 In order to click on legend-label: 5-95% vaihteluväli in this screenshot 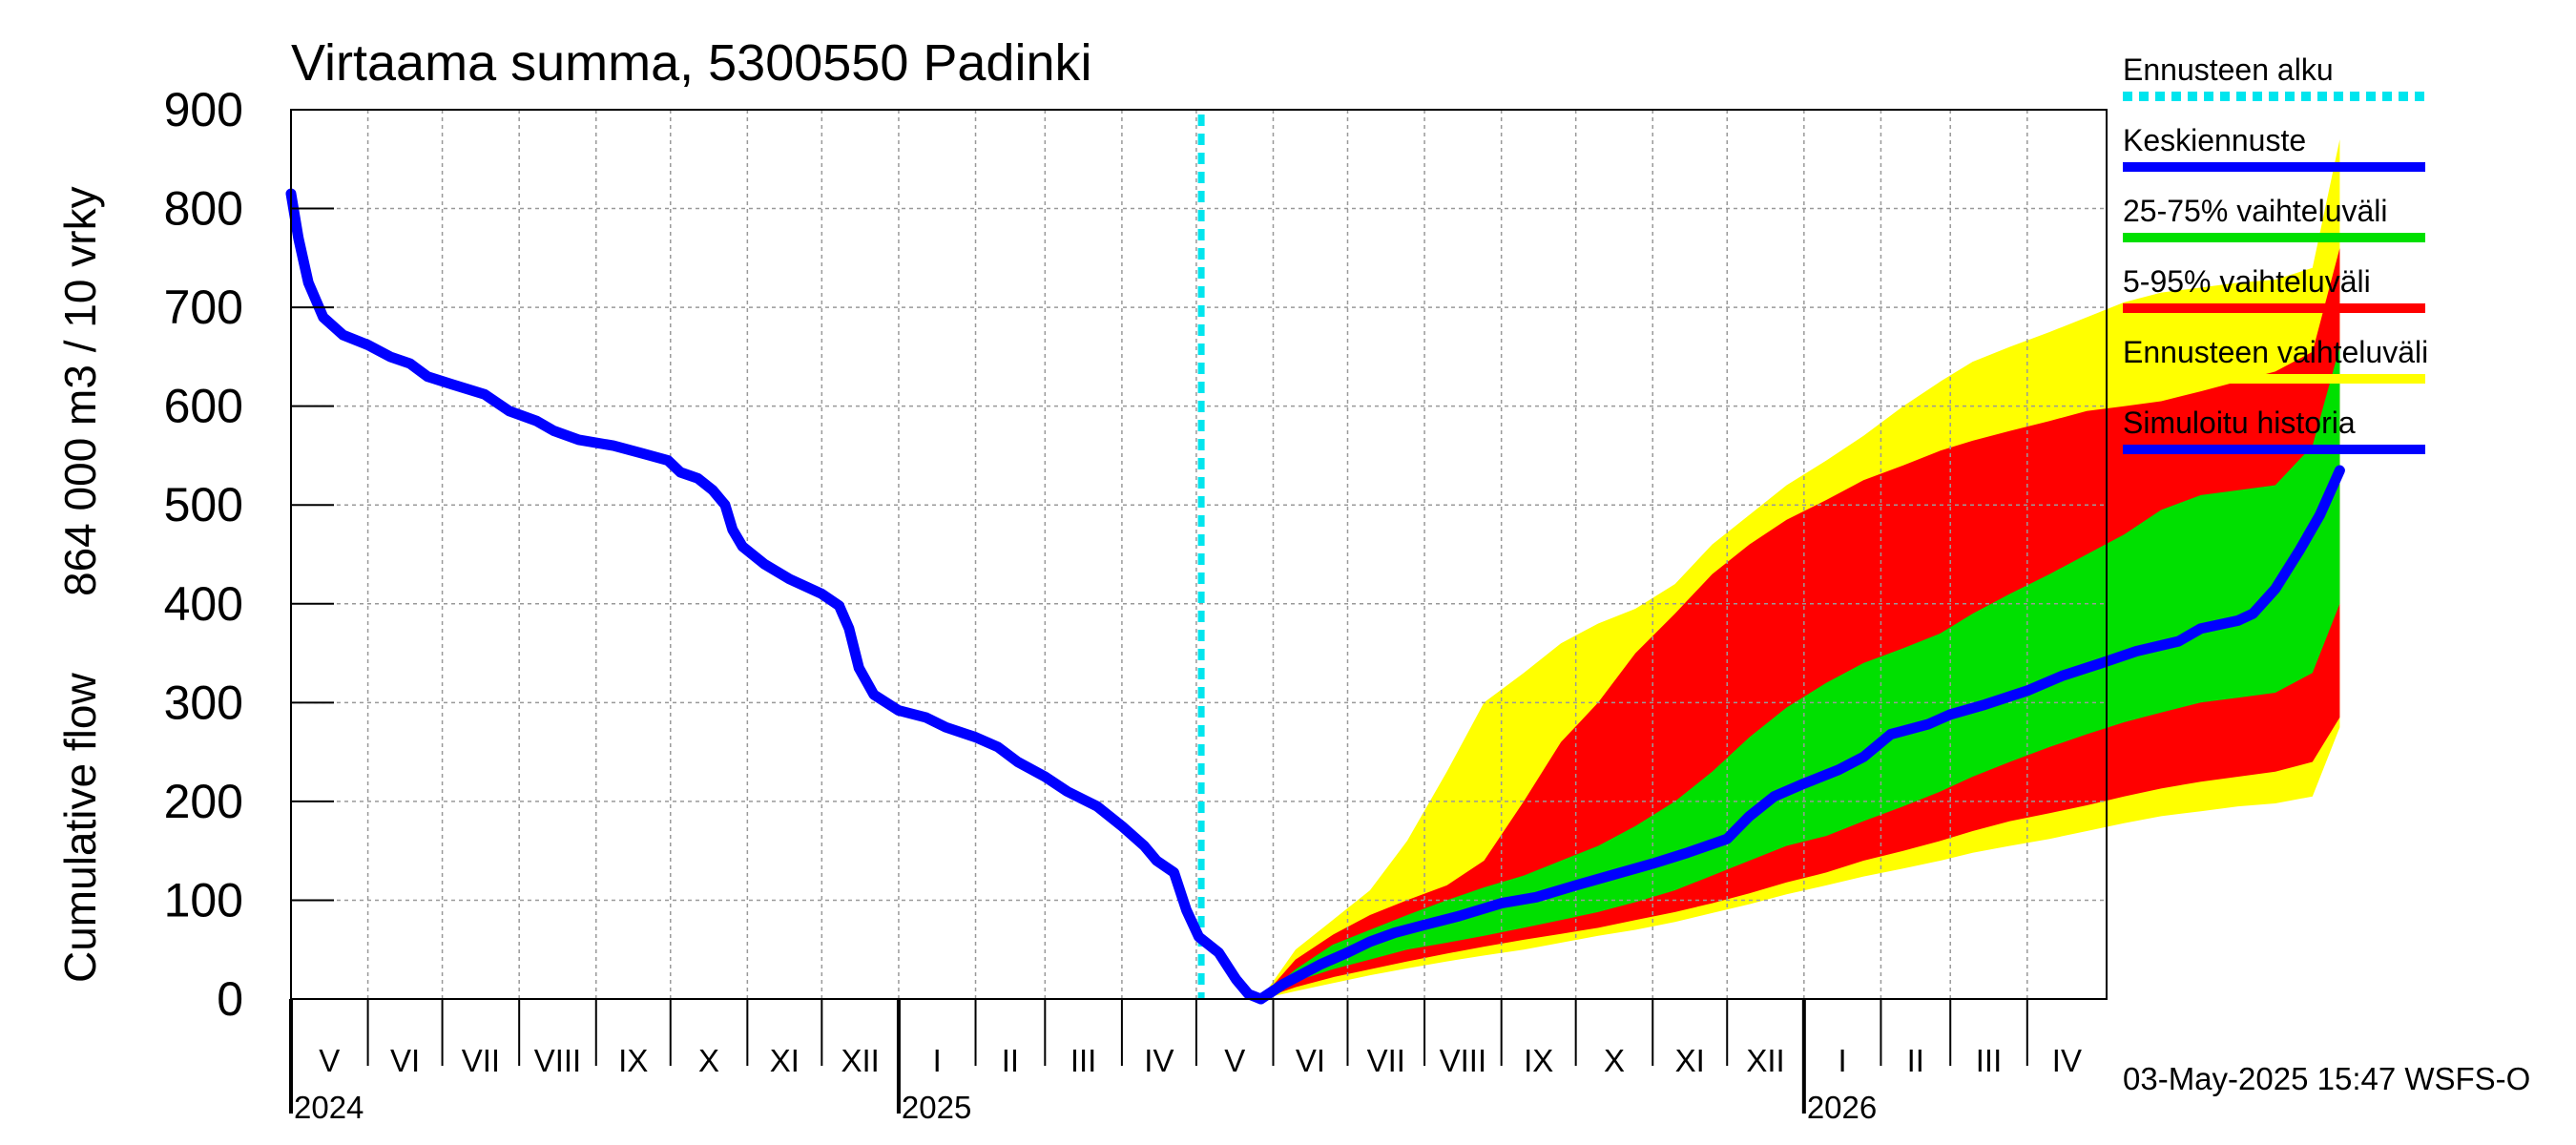, I will do `click(2247, 282)`.